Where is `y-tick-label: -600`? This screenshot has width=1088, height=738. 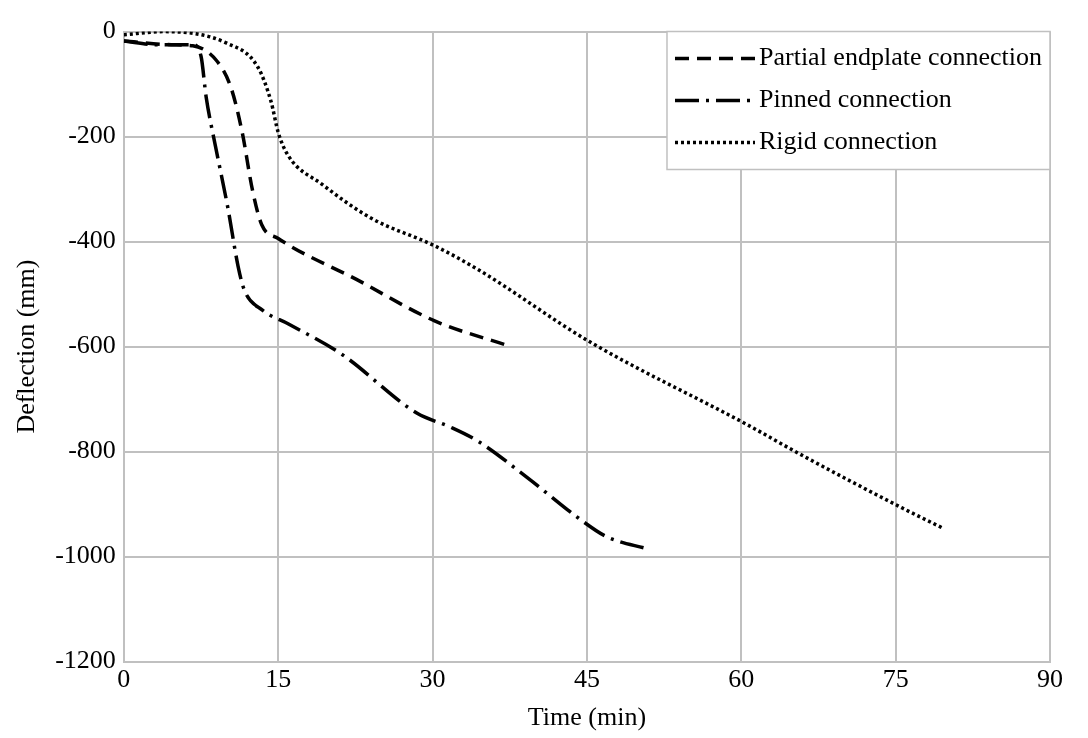
y-tick-label: -600 is located at coordinates (92, 345).